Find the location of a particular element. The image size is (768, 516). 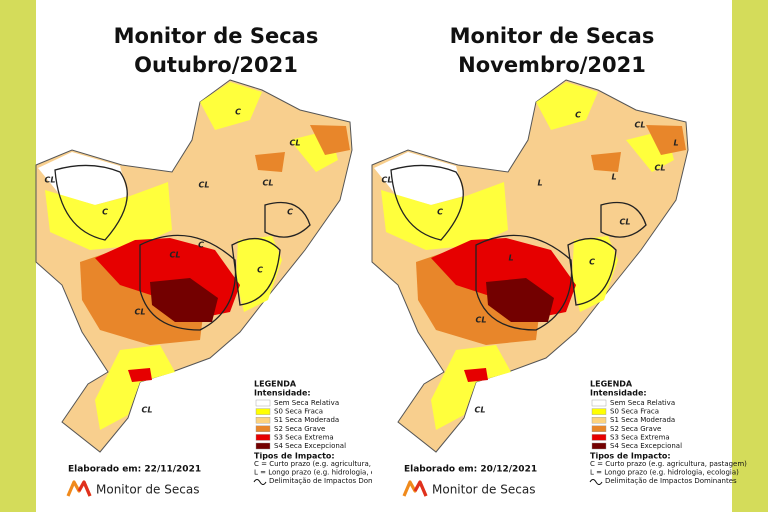

subtitle: Novembro/2021 is located at coordinates (552, 65).